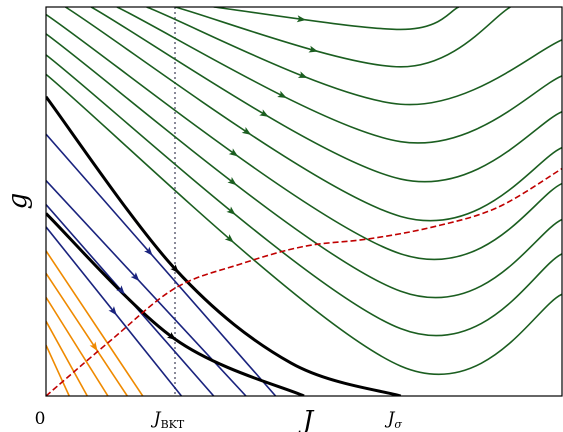  What do you see at coordinates (168, 420) in the screenshot?
I see `x-tick-label-1: JBKT` at bounding box center [168, 420].